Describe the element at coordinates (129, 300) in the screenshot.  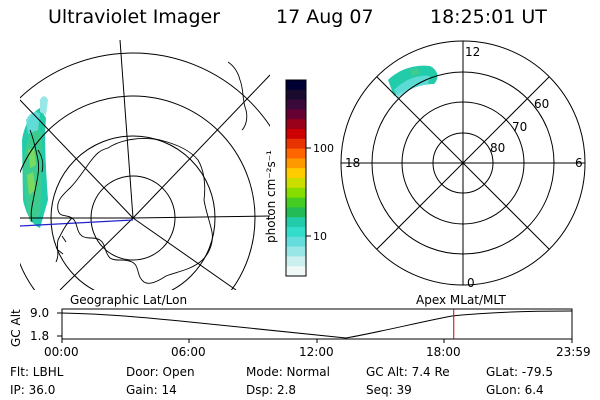
I see `geo-panel-label: Geographic Lat/Lon` at that location.